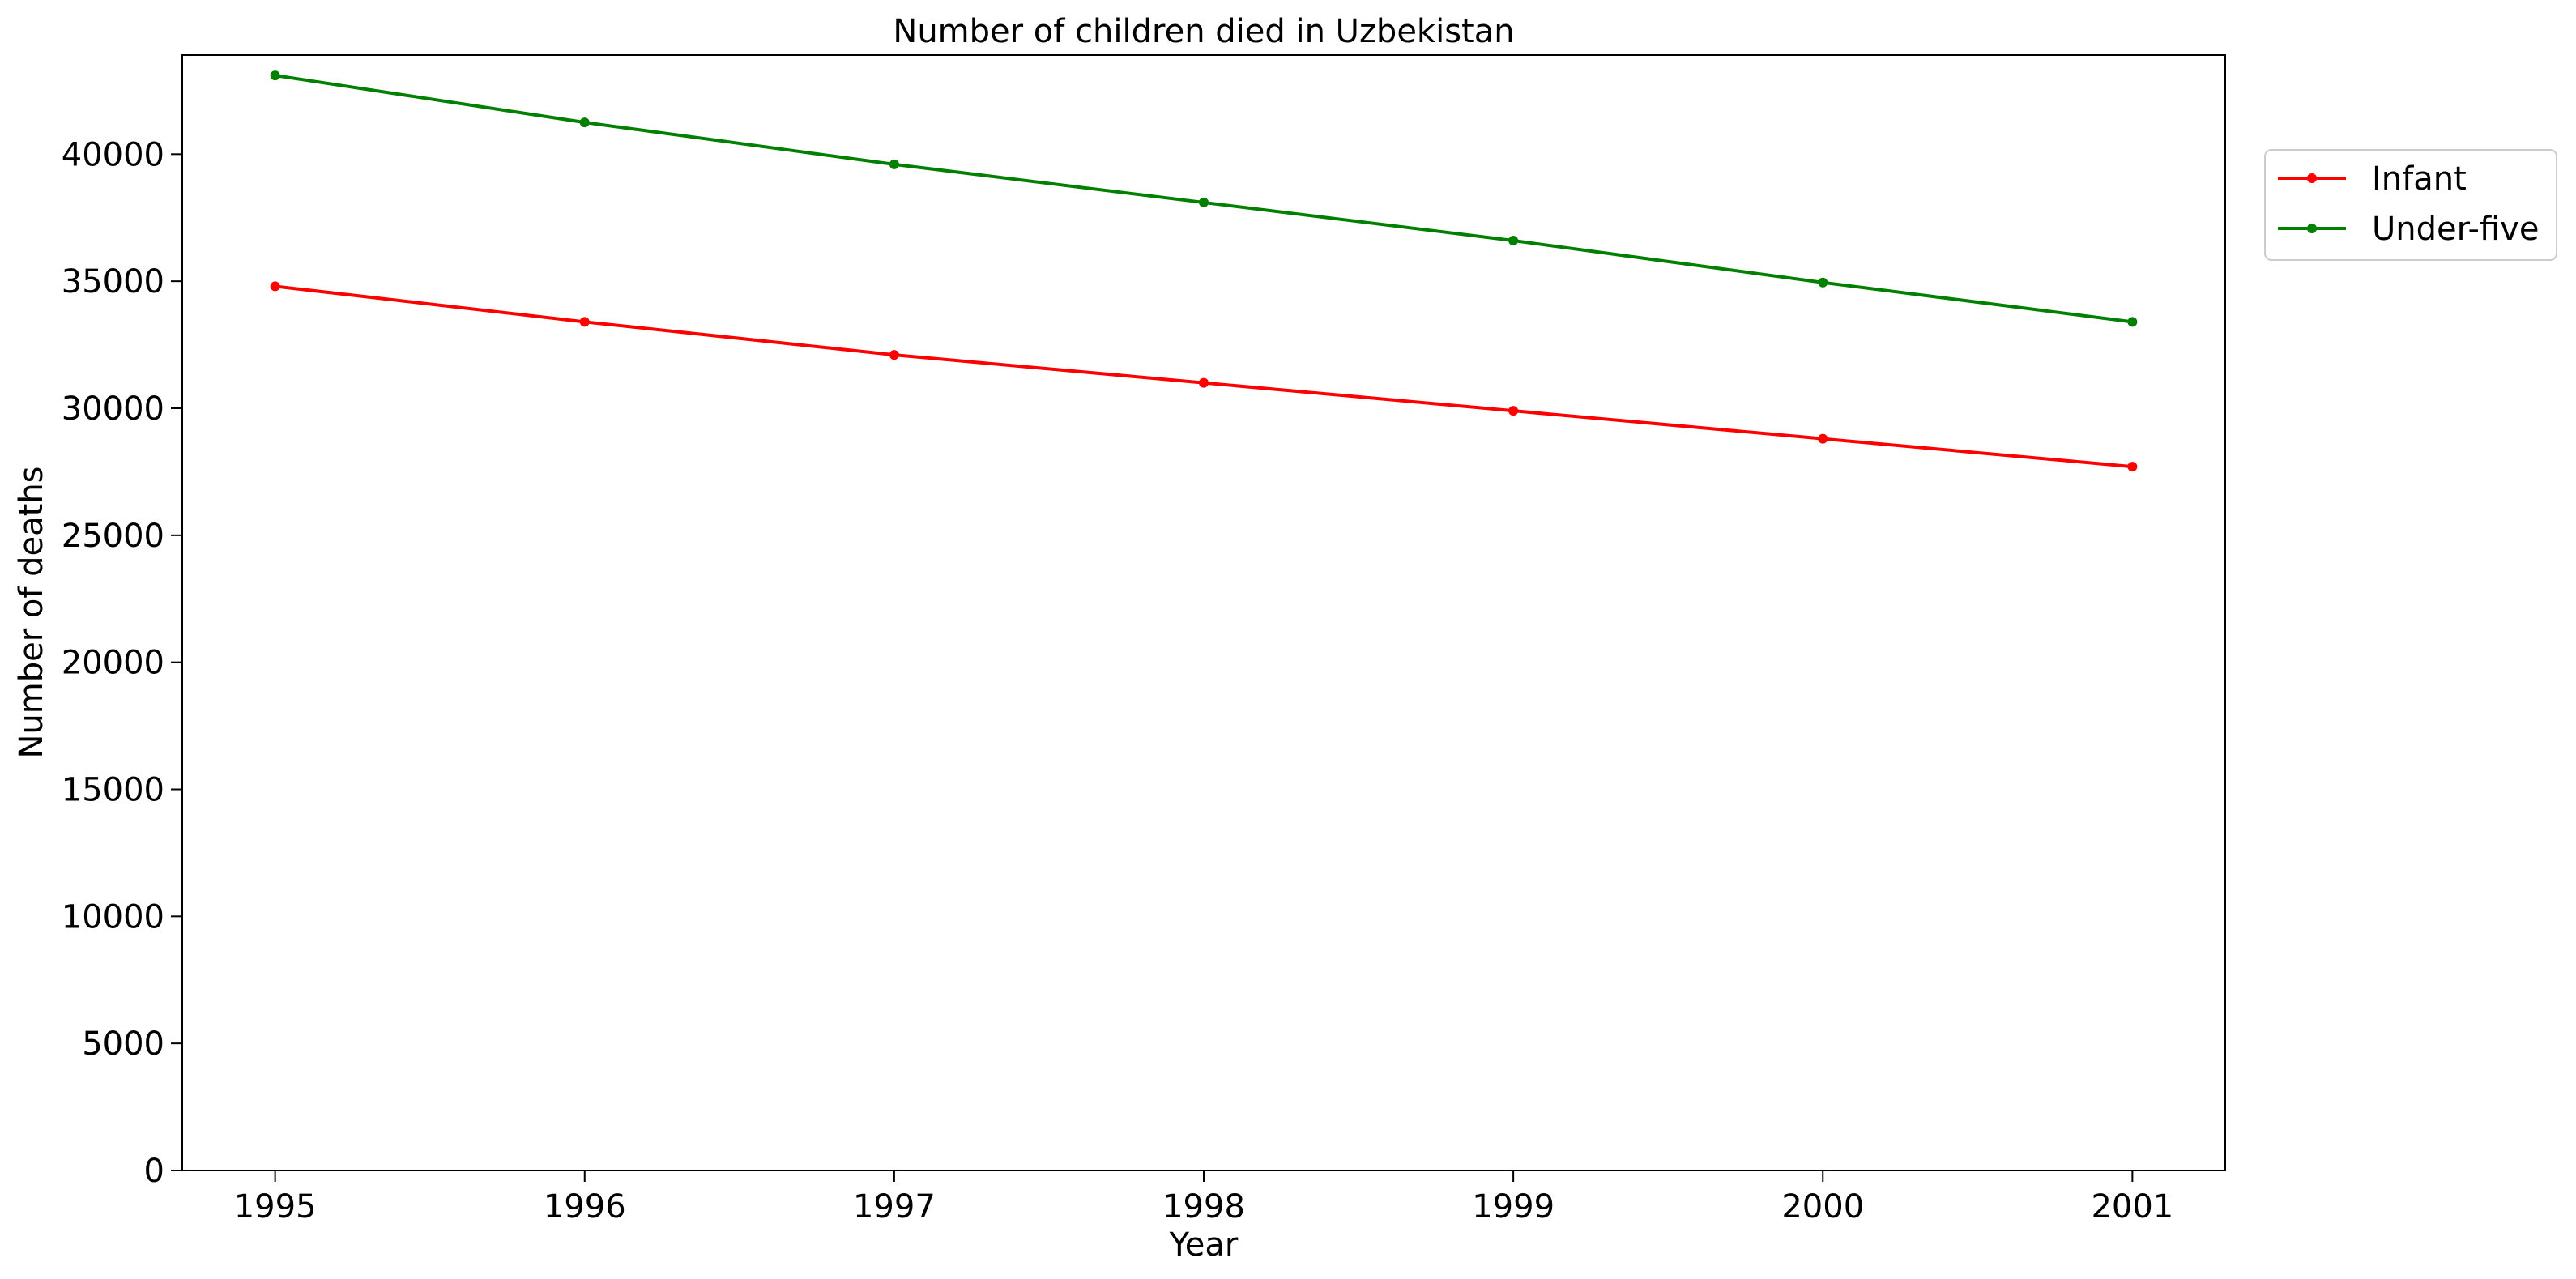 This screenshot has height=1279, width=2576. What do you see at coordinates (2455, 229) in the screenshot?
I see `legend-label-under-five: Under-five` at bounding box center [2455, 229].